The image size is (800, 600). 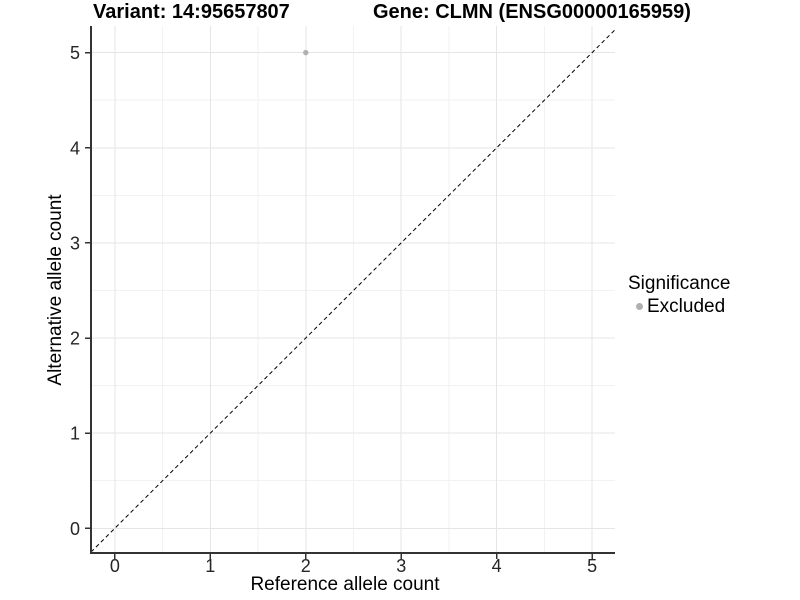 What do you see at coordinates (55, 290) in the screenshot?
I see `y-axis-title: Alternative allele count` at bounding box center [55, 290].